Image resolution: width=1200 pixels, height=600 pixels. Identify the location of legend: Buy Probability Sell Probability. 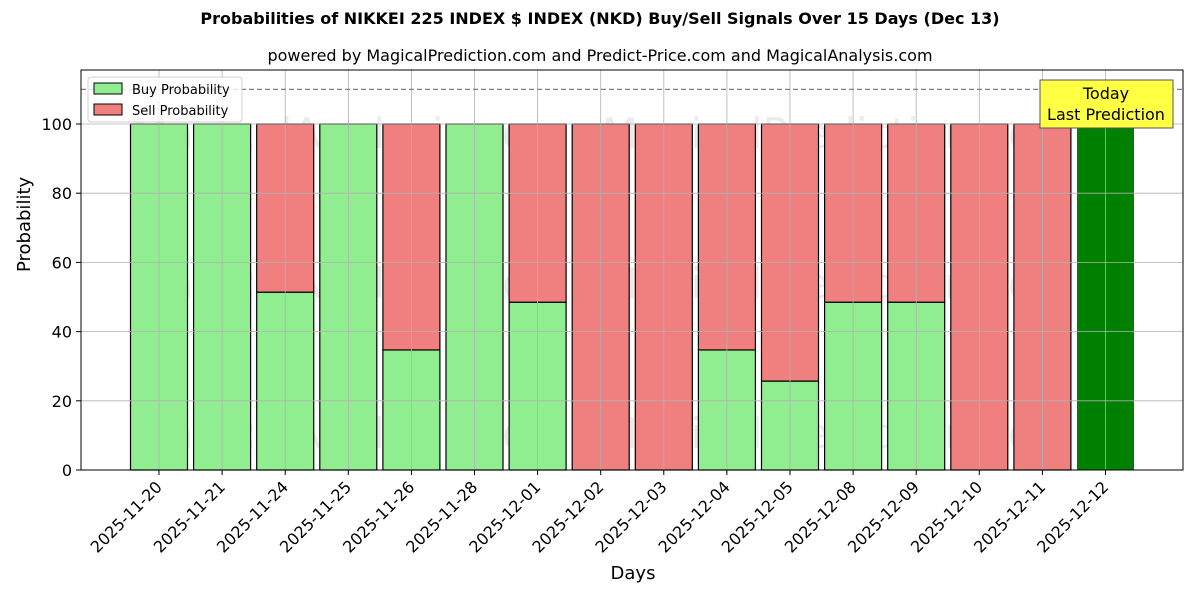
(165, 99).